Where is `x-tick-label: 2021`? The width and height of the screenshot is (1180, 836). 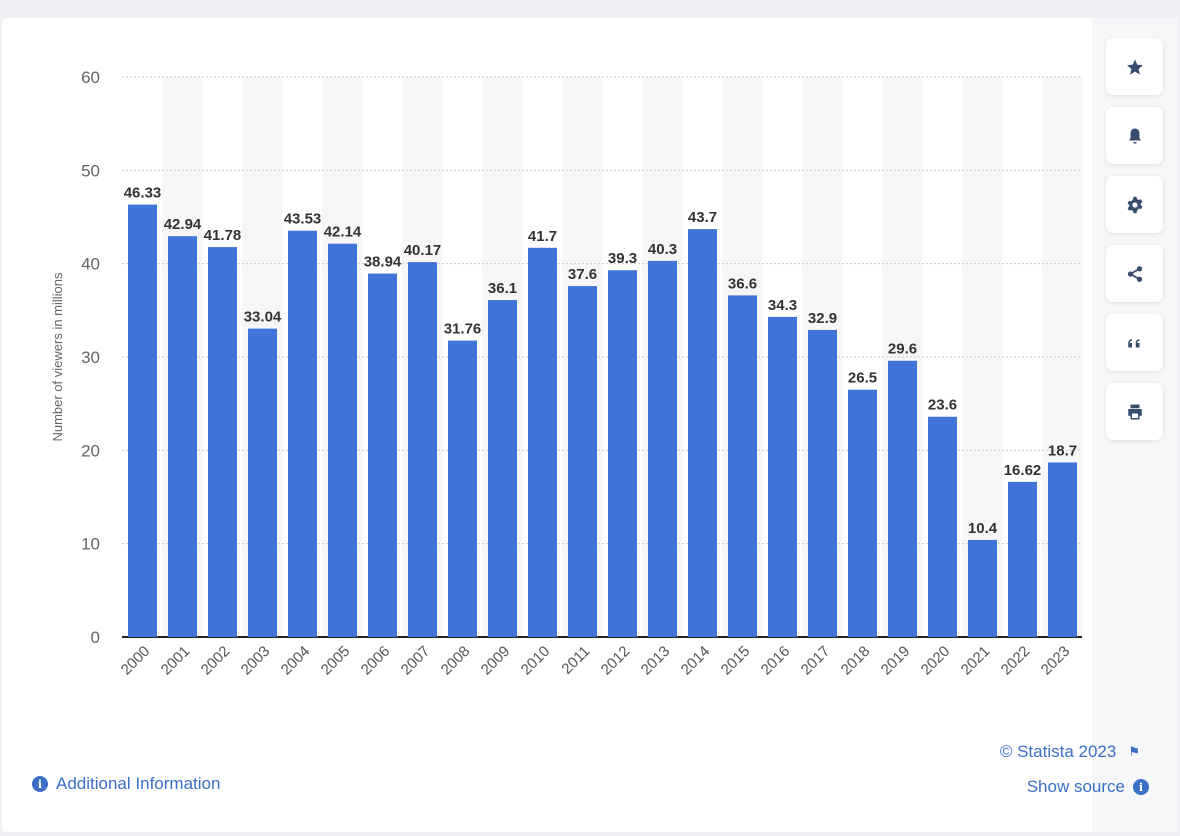
x-tick-label: 2021 is located at coordinates (976, 661).